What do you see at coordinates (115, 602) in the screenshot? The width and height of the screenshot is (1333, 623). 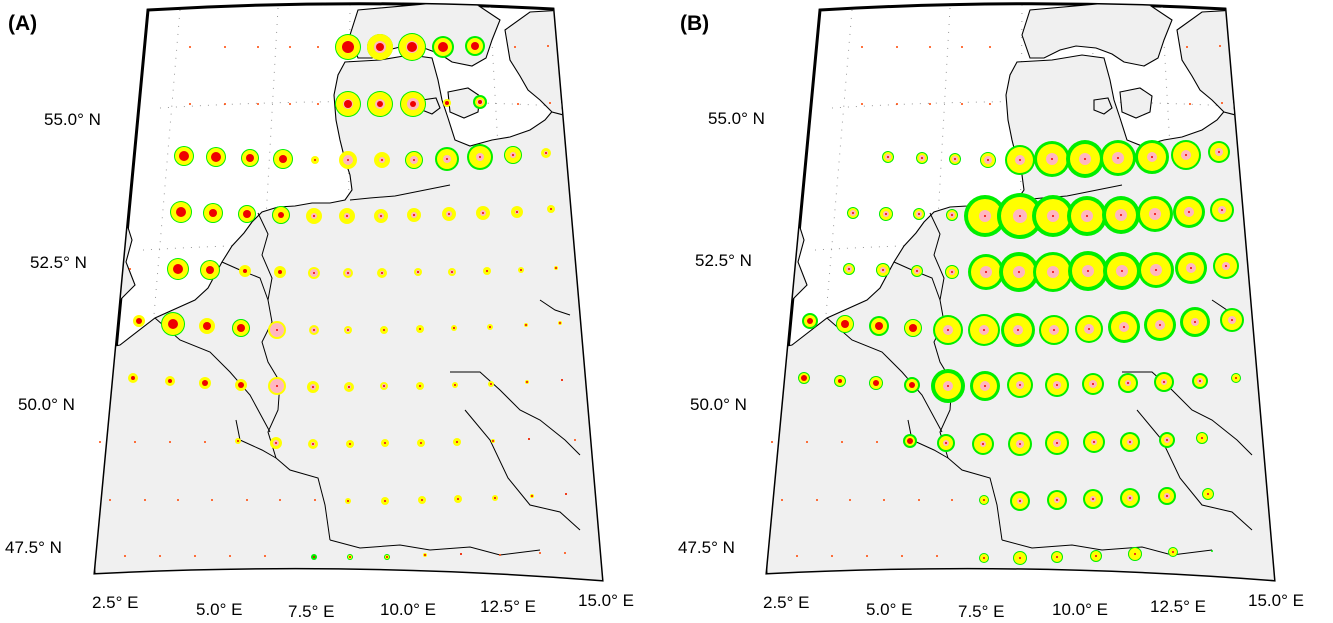 I see `lon-label-2-5: 2.5° E` at bounding box center [115, 602].